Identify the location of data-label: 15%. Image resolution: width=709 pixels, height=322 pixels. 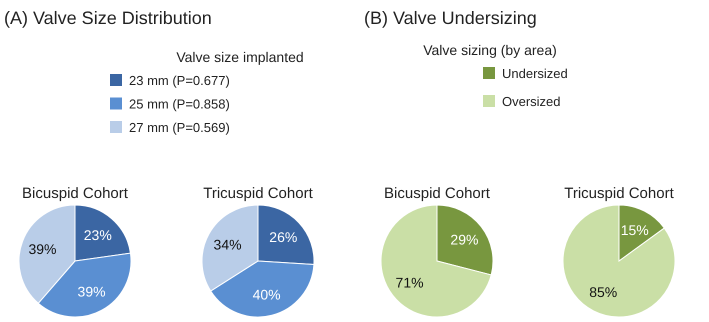
(634, 230).